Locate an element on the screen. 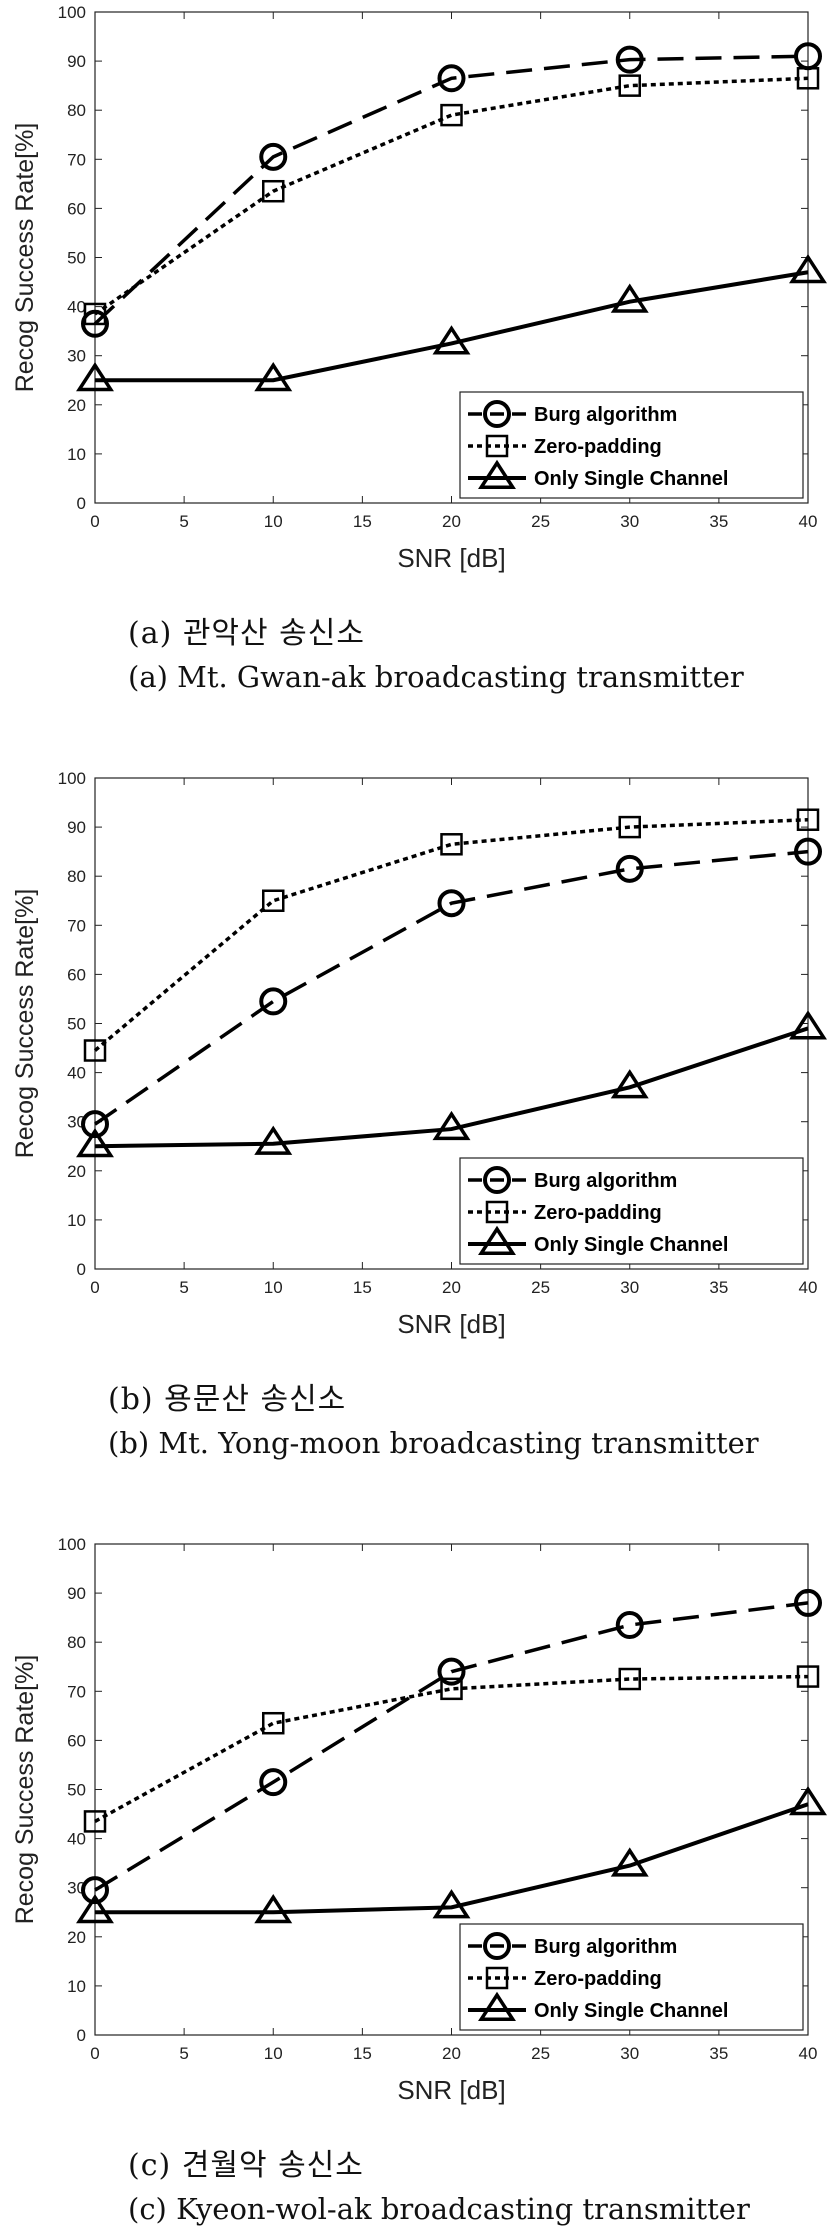  series-line-circle is located at coordinates (451, 190).